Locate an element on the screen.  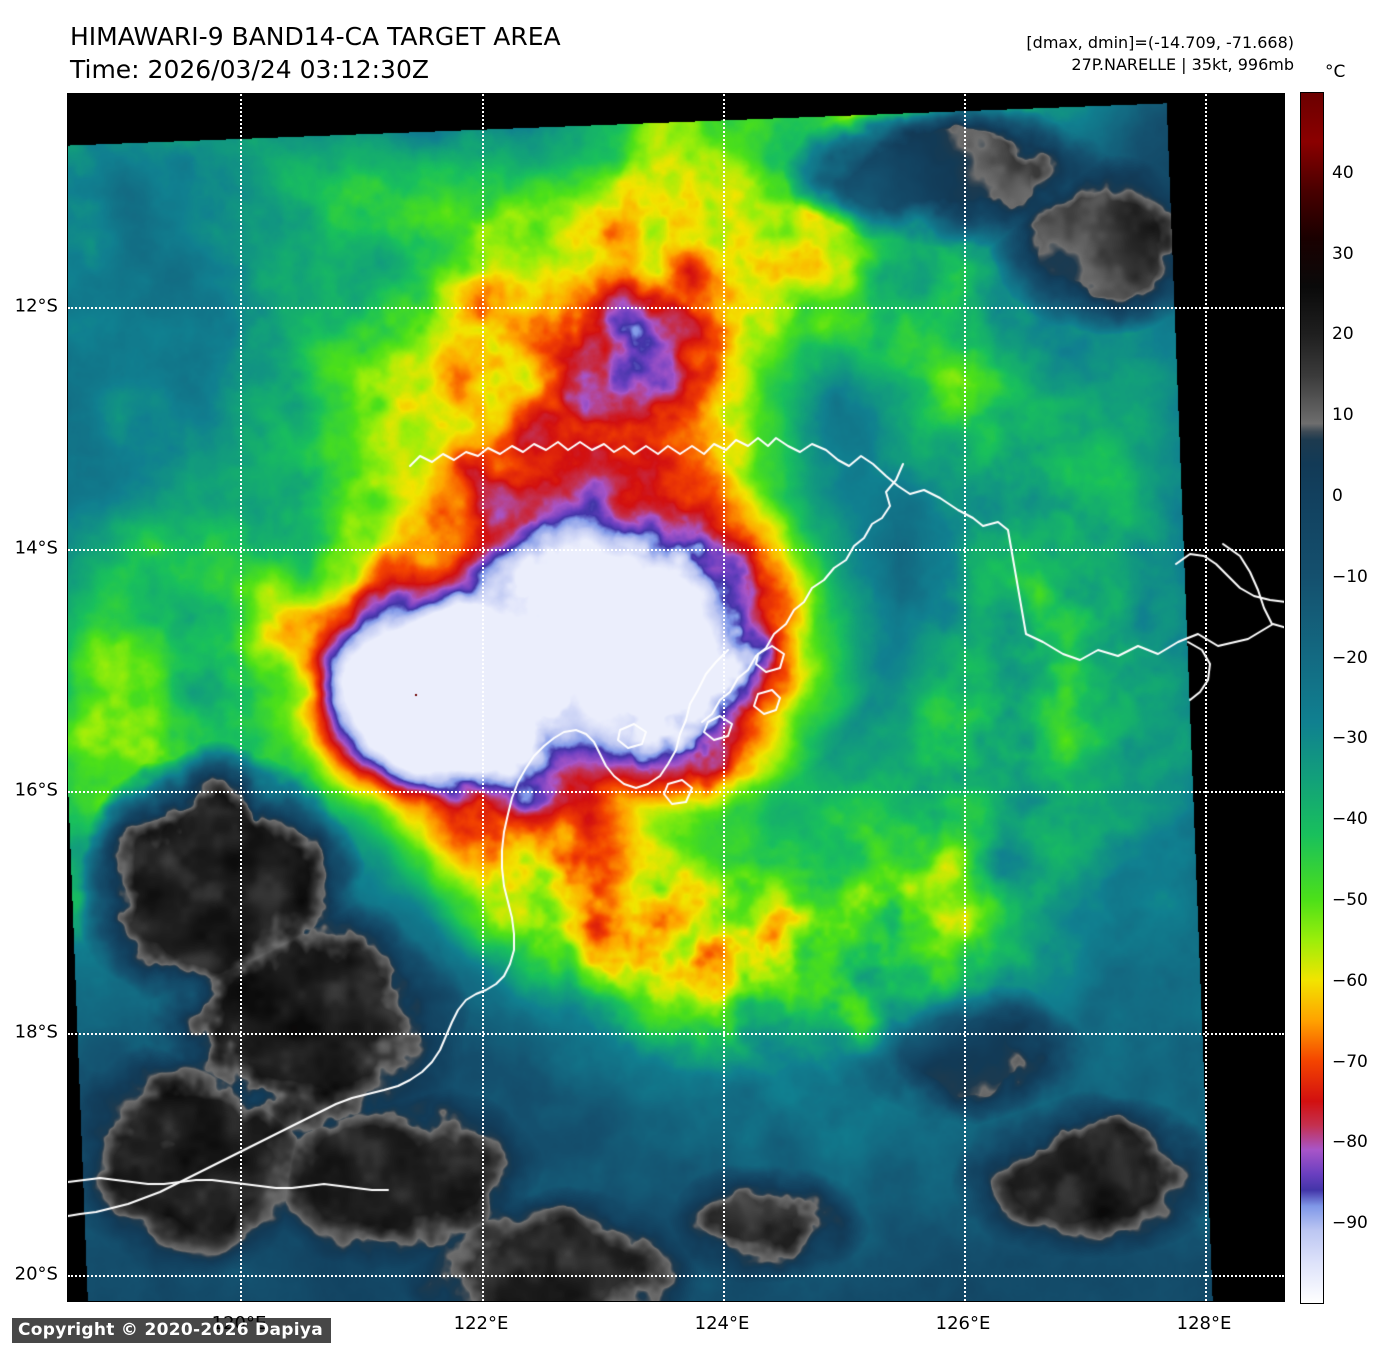
colorbar-tick: −40 is located at coordinates (1350, 819).